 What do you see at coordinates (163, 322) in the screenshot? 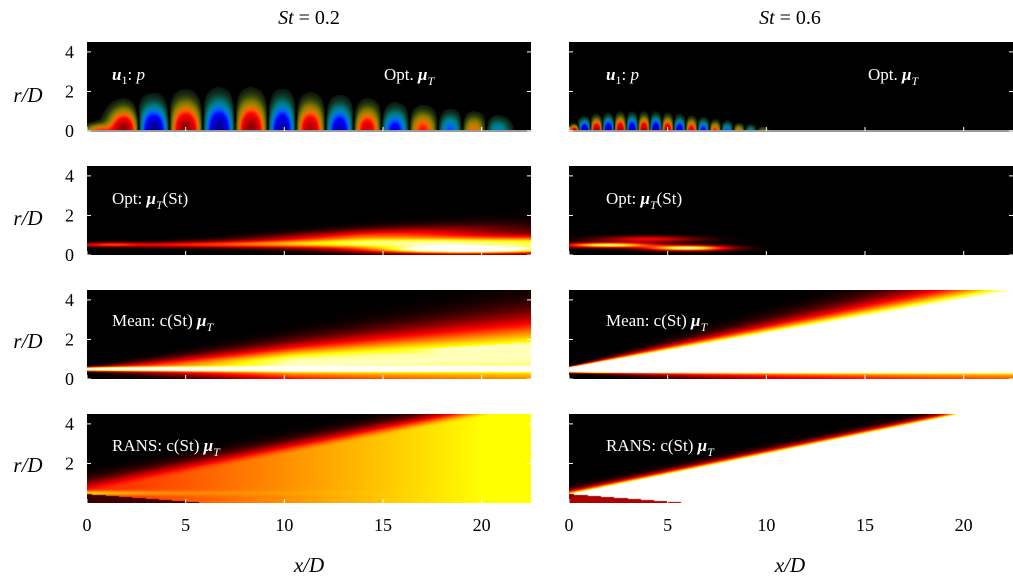
I see `annotation-row3-left: Mean: c(St) μT` at bounding box center [163, 322].